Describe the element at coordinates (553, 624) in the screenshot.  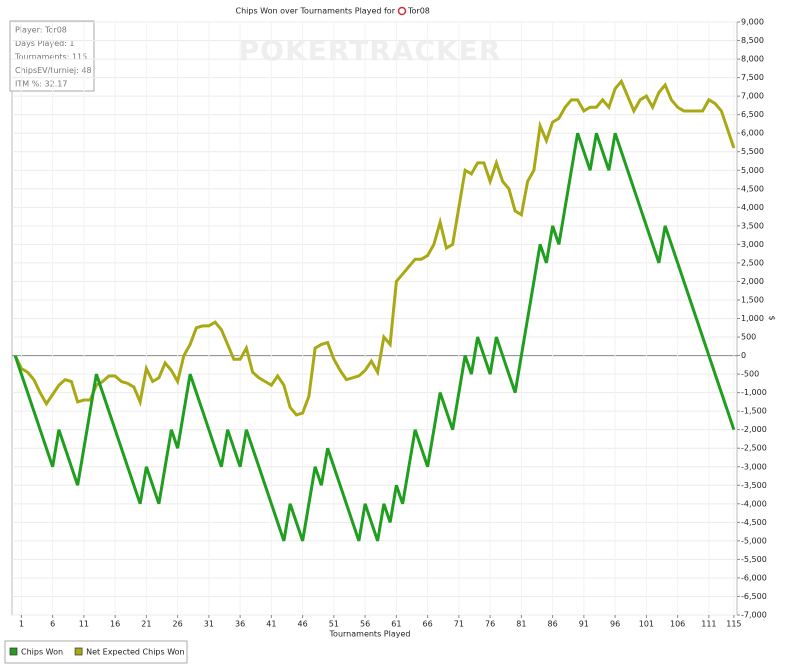
I see `x-tick-label: 86` at that location.